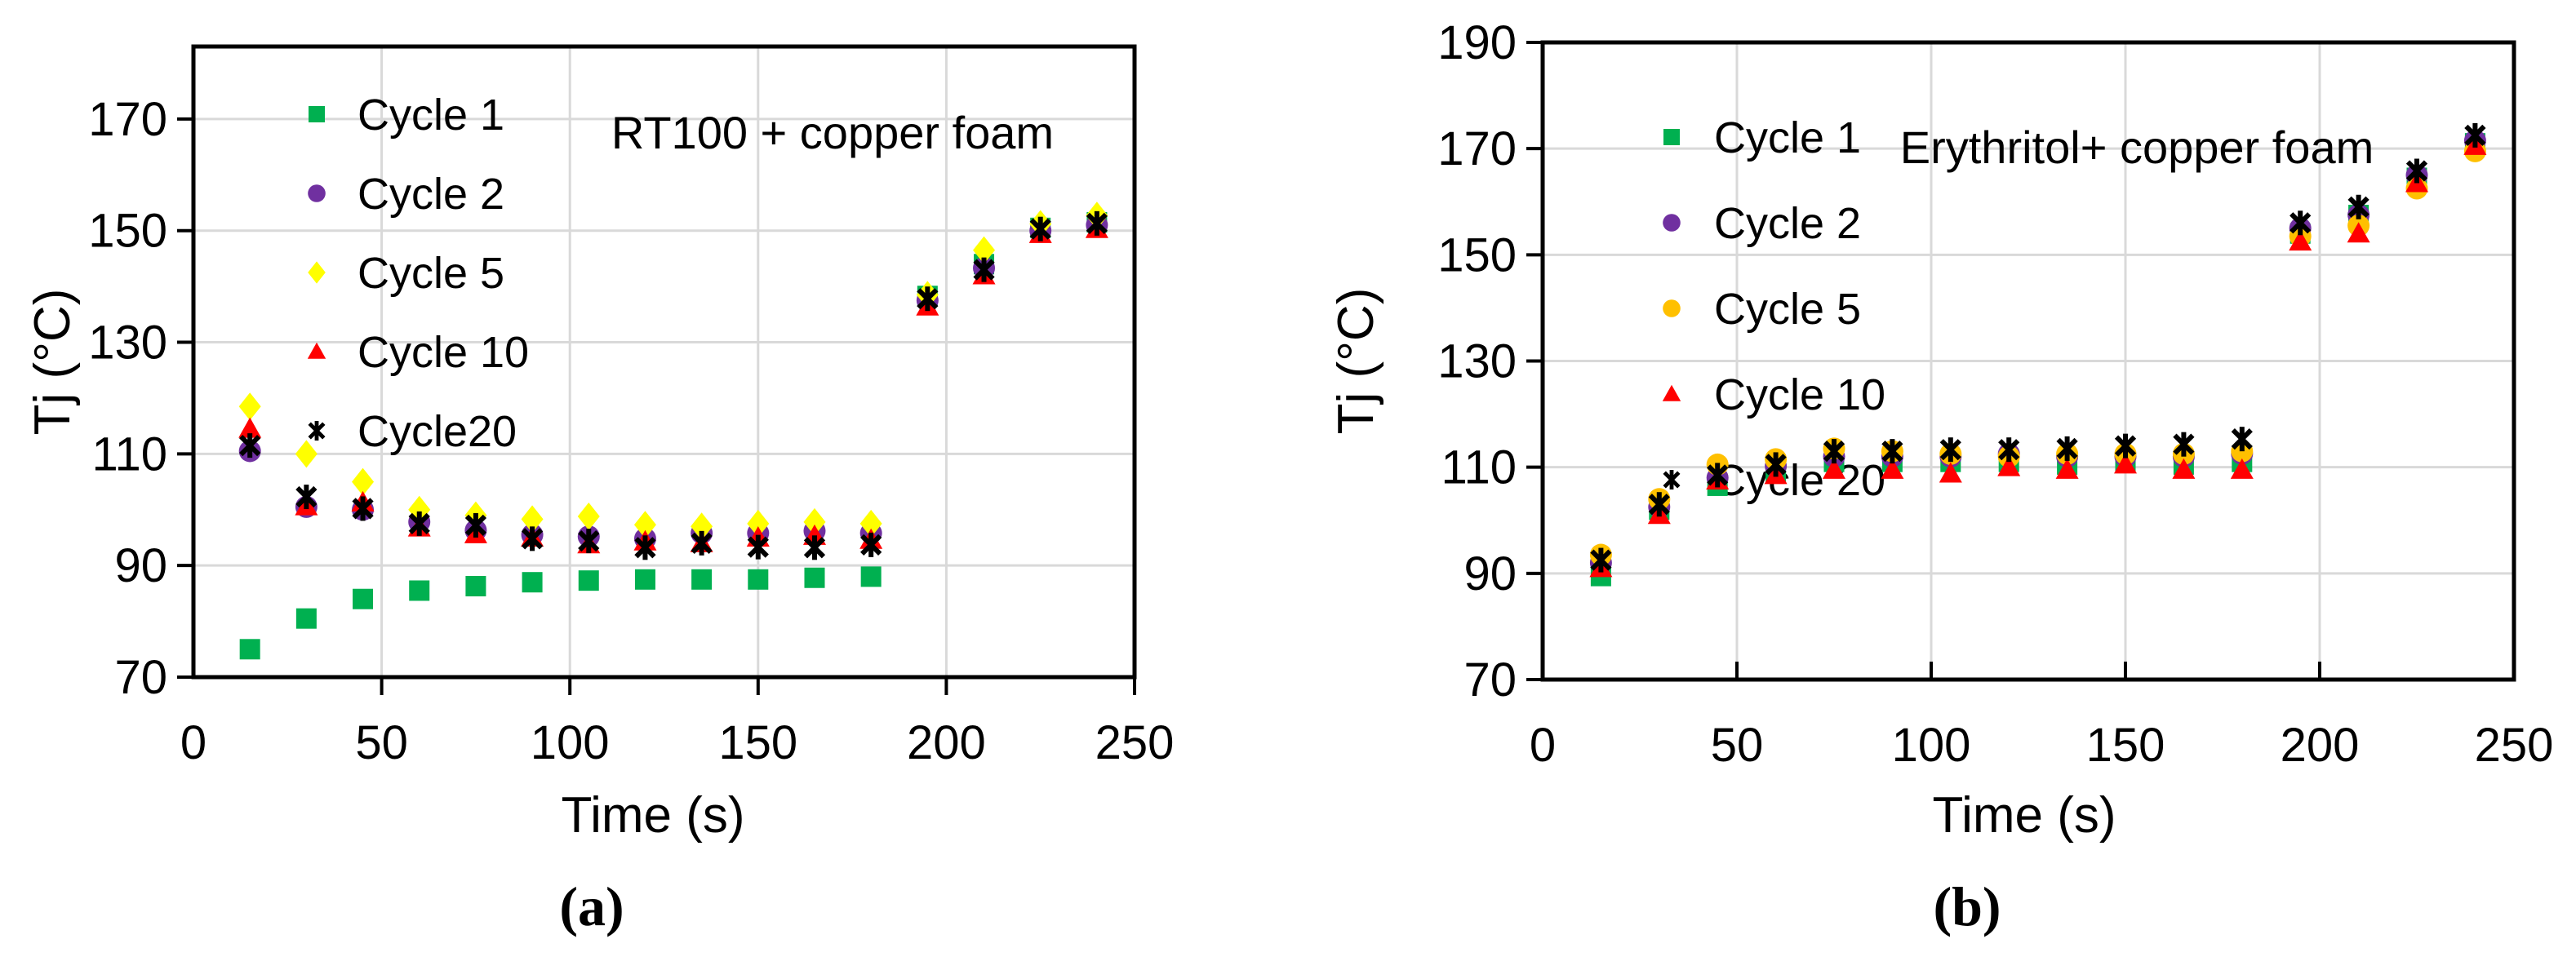 The height and width of the screenshot is (970, 2576). What do you see at coordinates (1799, 481) in the screenshot?
I see `legend-label: Cycle 20` at bounding box center [1799, 481].